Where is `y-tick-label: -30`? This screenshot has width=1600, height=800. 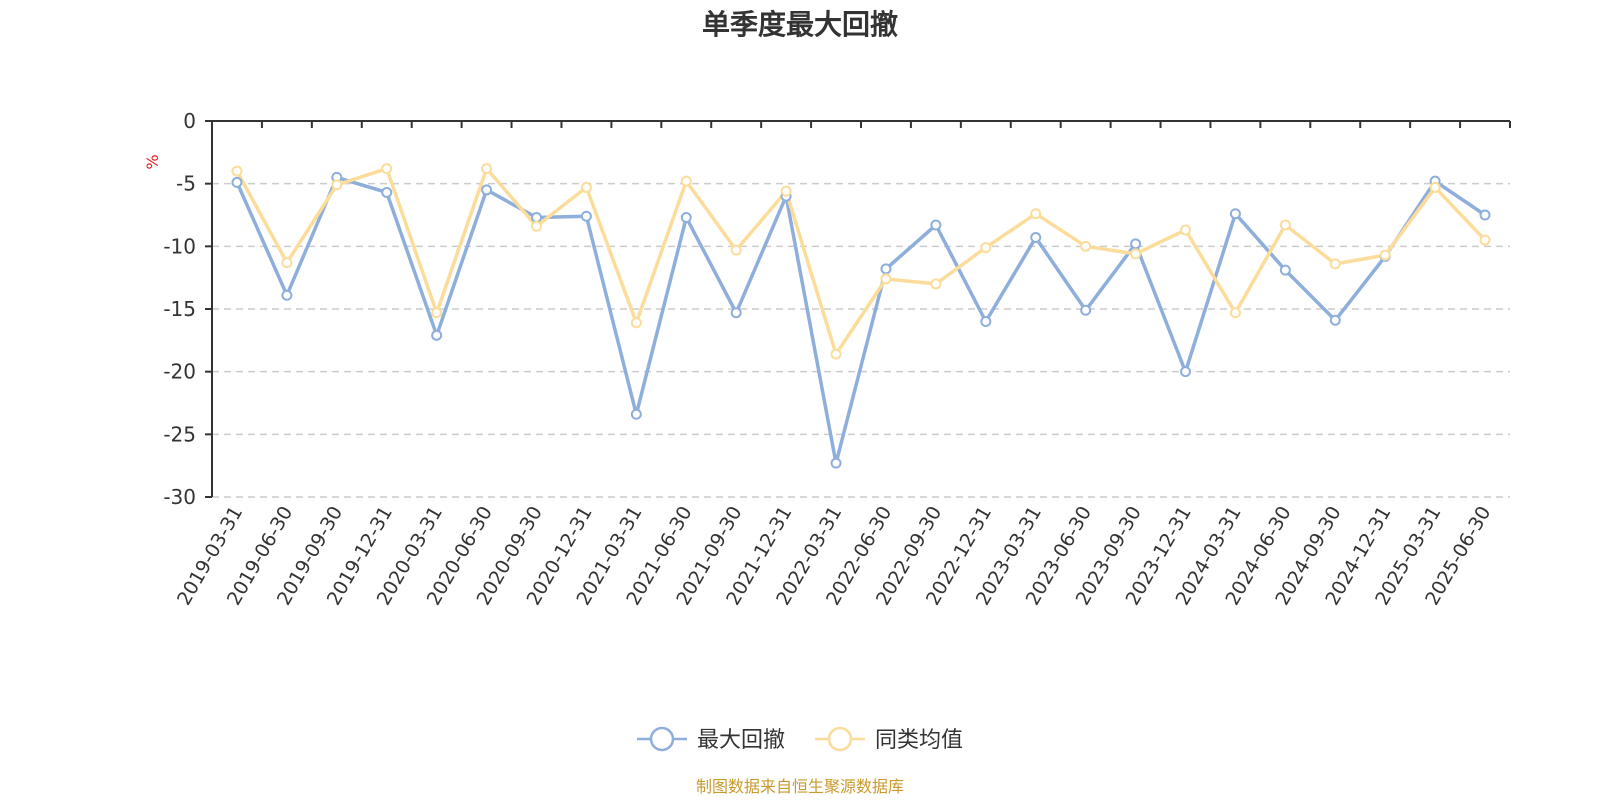 y-tick-label: -30 is located at coordinates (179, 497).